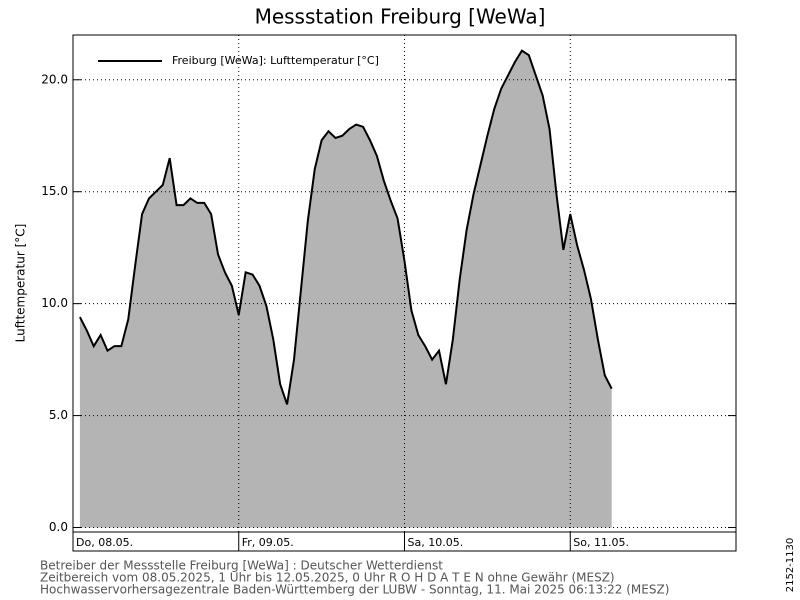  What do you see at coordinates (275, 60) in the screenshot?
I see `legend-label: Freiburg [WeWa]: Lufttemperatur [°C]` at bounding box center [275, 60].